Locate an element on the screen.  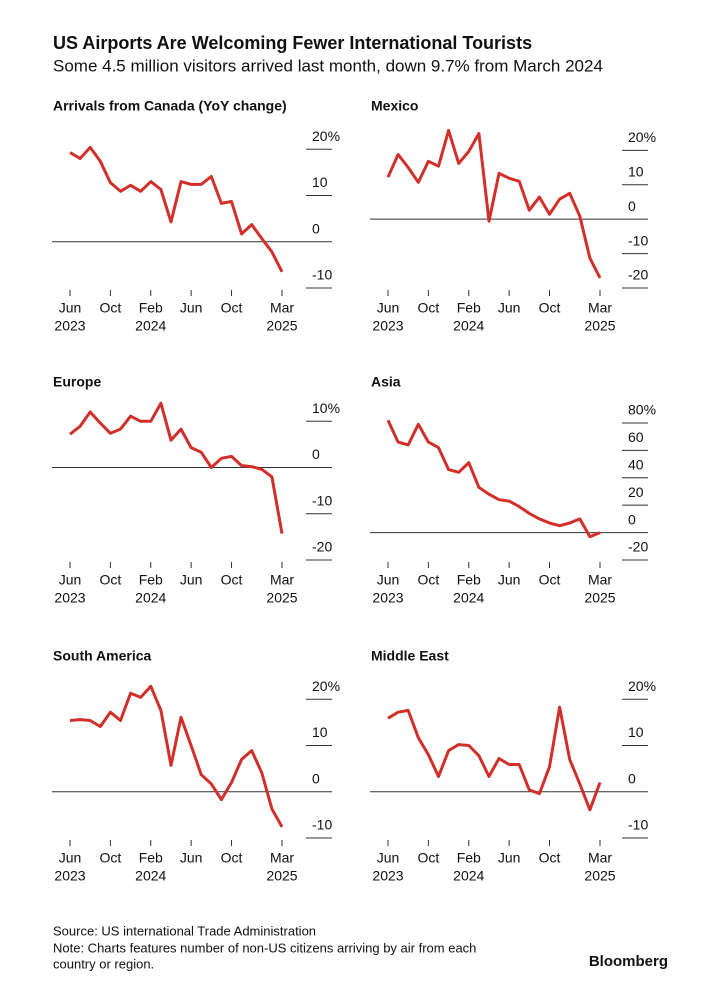
note: country or region. is located at coordinates (103, 963).